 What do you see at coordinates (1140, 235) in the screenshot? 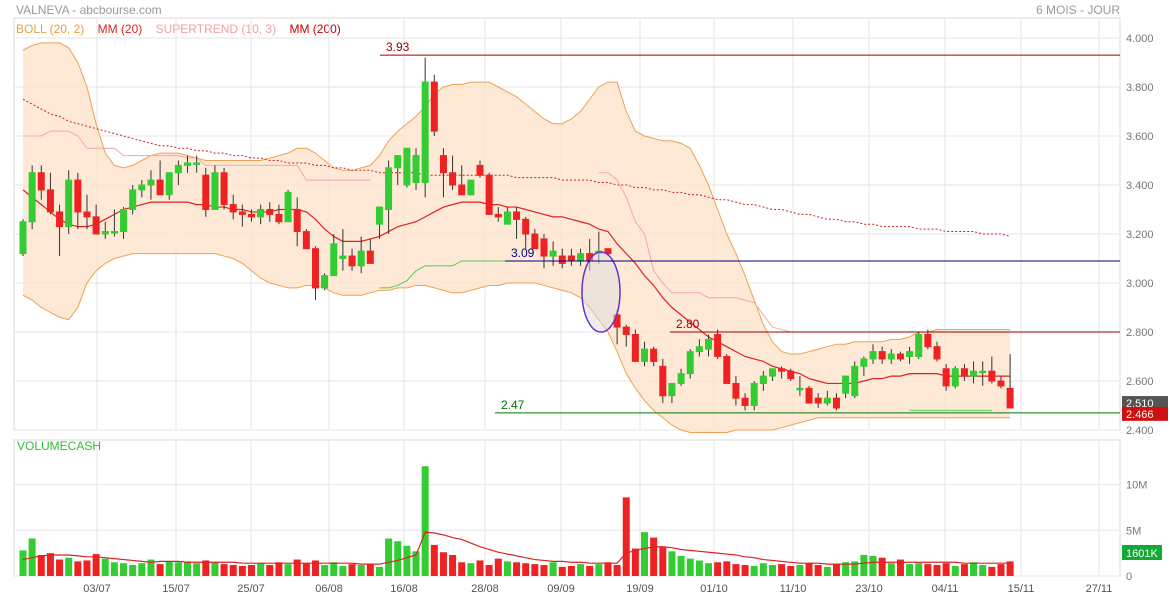
I see `price-tick-label: 3.200` at bounding box center [1140, 235].